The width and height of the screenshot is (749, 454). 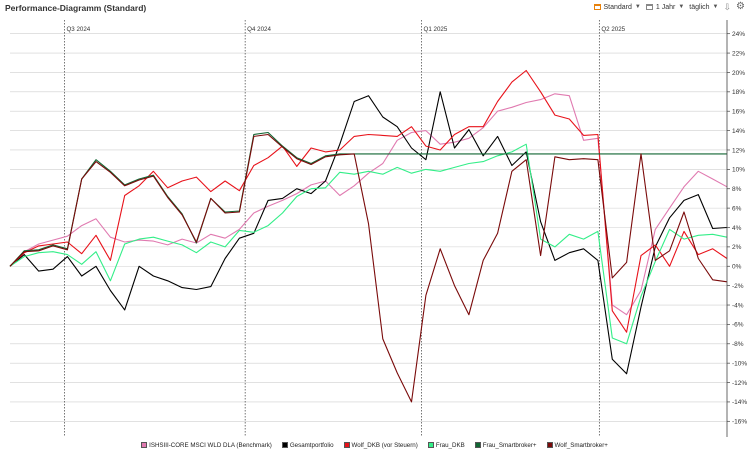 I want to click on y-tick-label: 22%, so click(x=738, y=53).